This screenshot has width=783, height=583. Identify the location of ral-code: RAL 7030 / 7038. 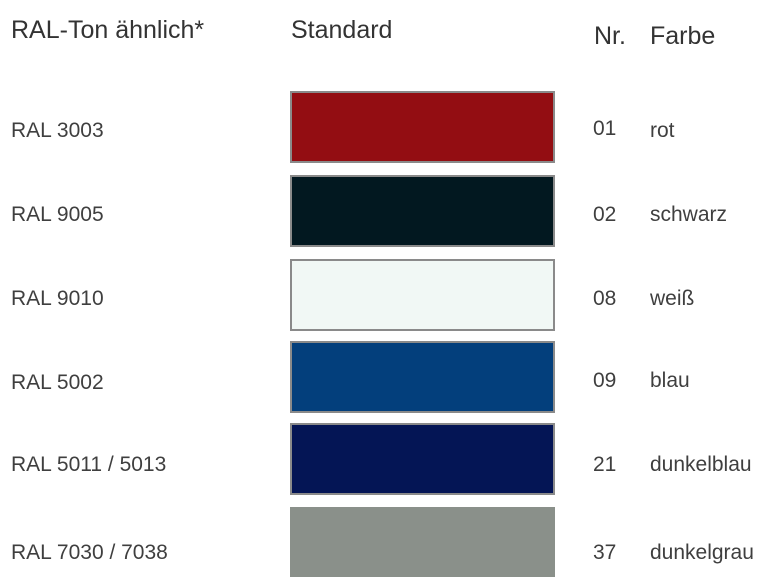
(89, 552).